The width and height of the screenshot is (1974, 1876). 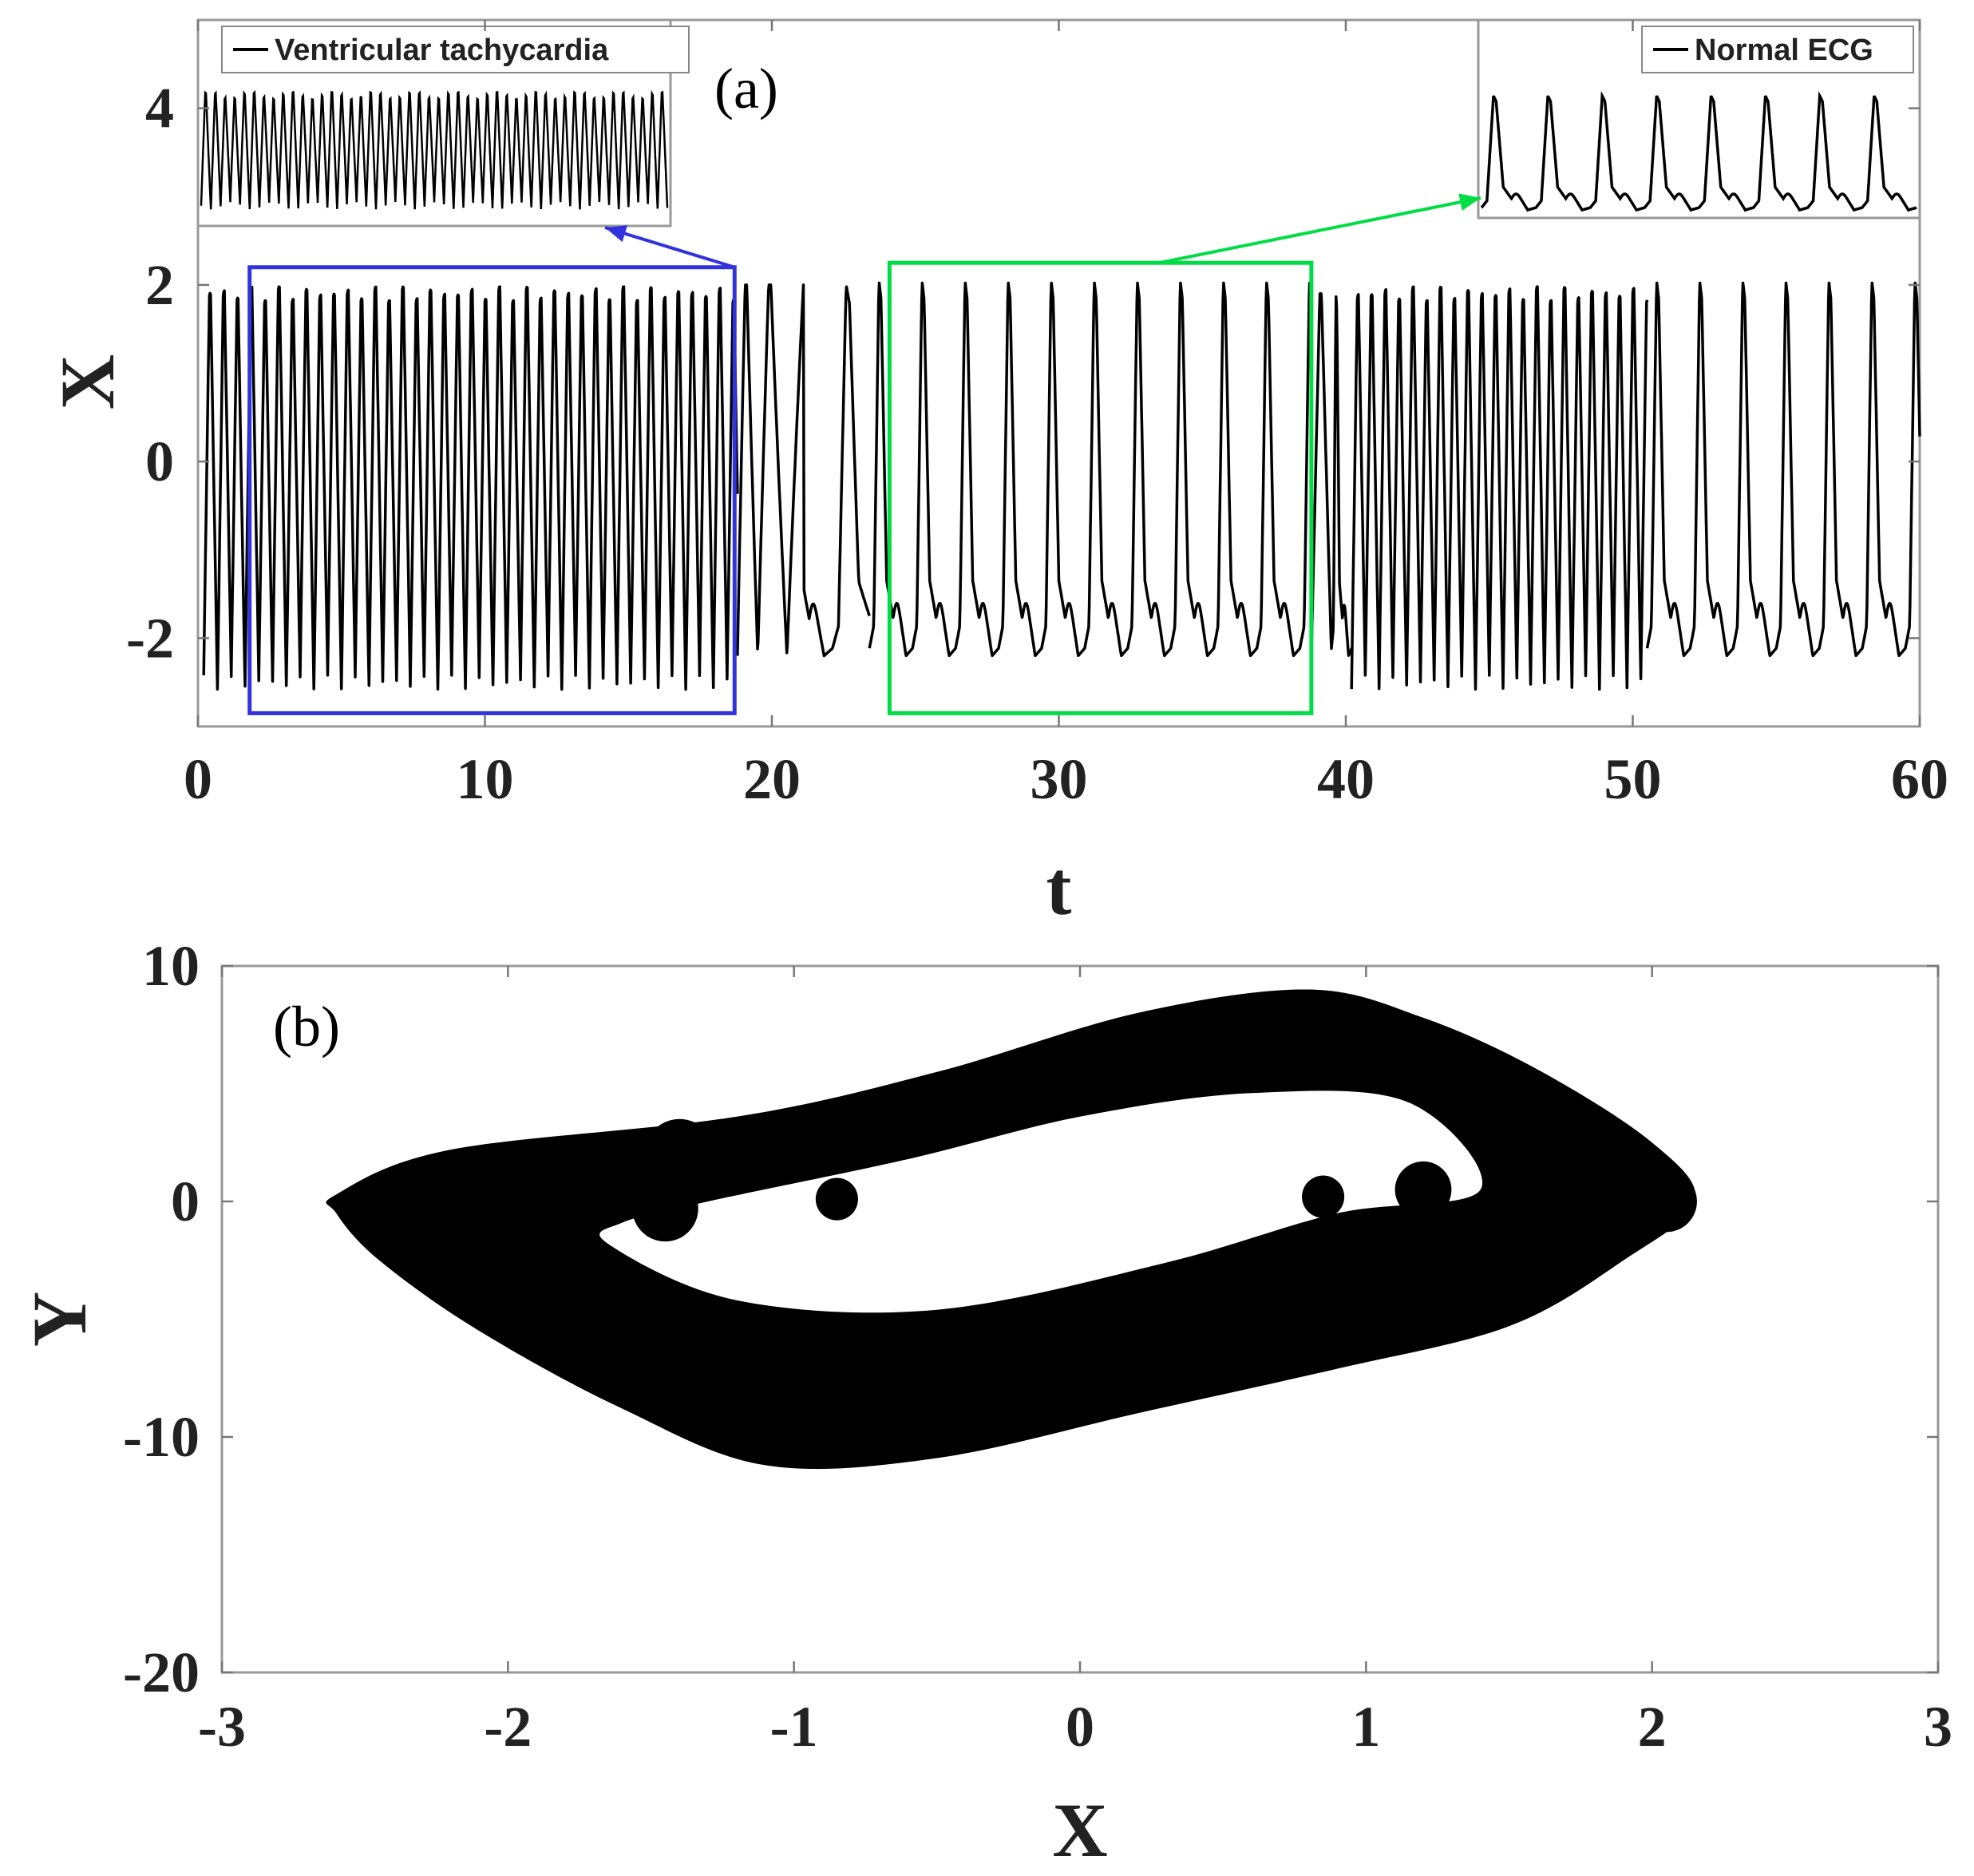 I want to click on x-tick-label-60: 60, so click(x=1919, y=779).